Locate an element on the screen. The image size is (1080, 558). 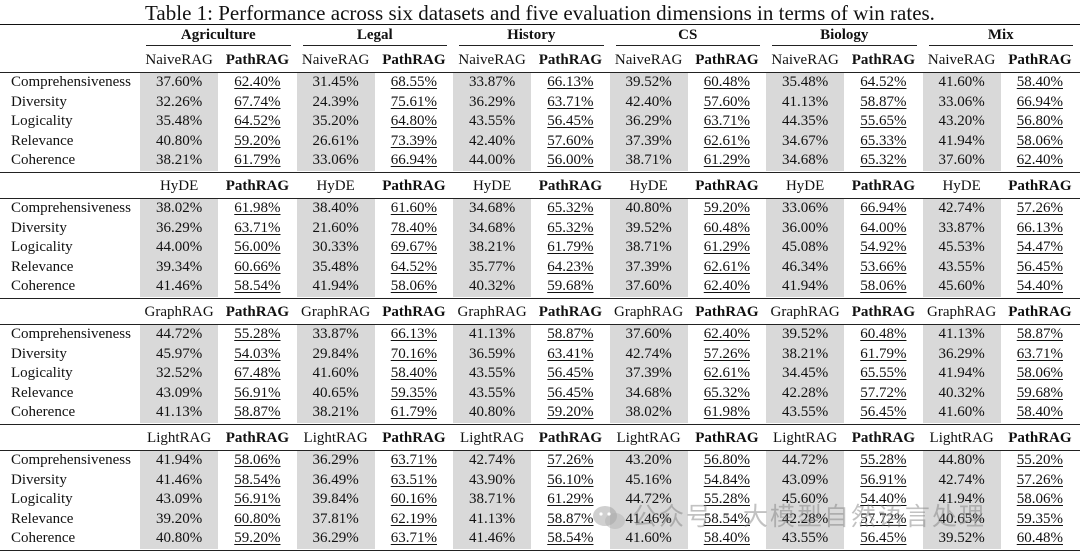
pathrag-win-rate: 57.72% is located at coordinates (883, 392).